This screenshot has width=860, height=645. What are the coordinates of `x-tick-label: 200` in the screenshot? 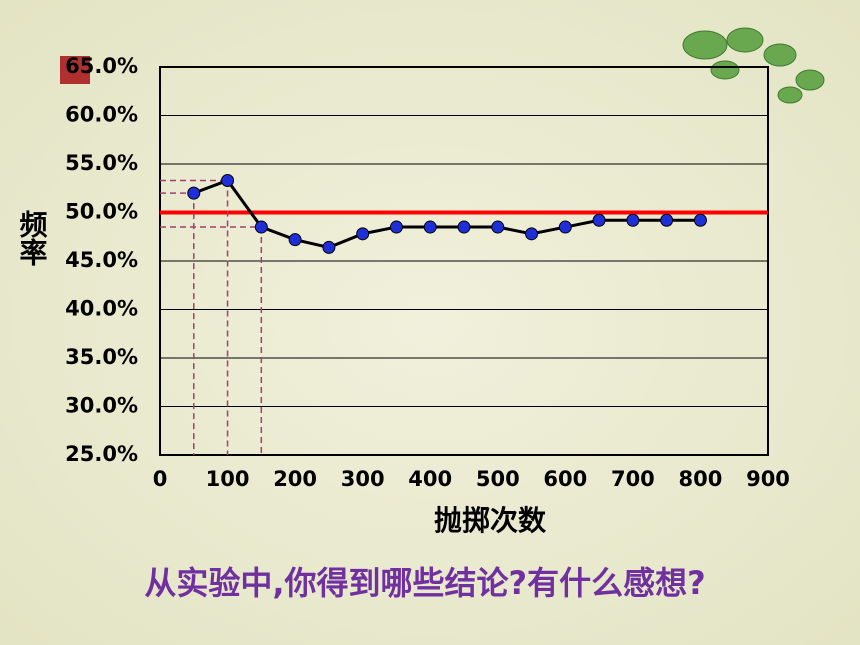 It's located at (295, 479).